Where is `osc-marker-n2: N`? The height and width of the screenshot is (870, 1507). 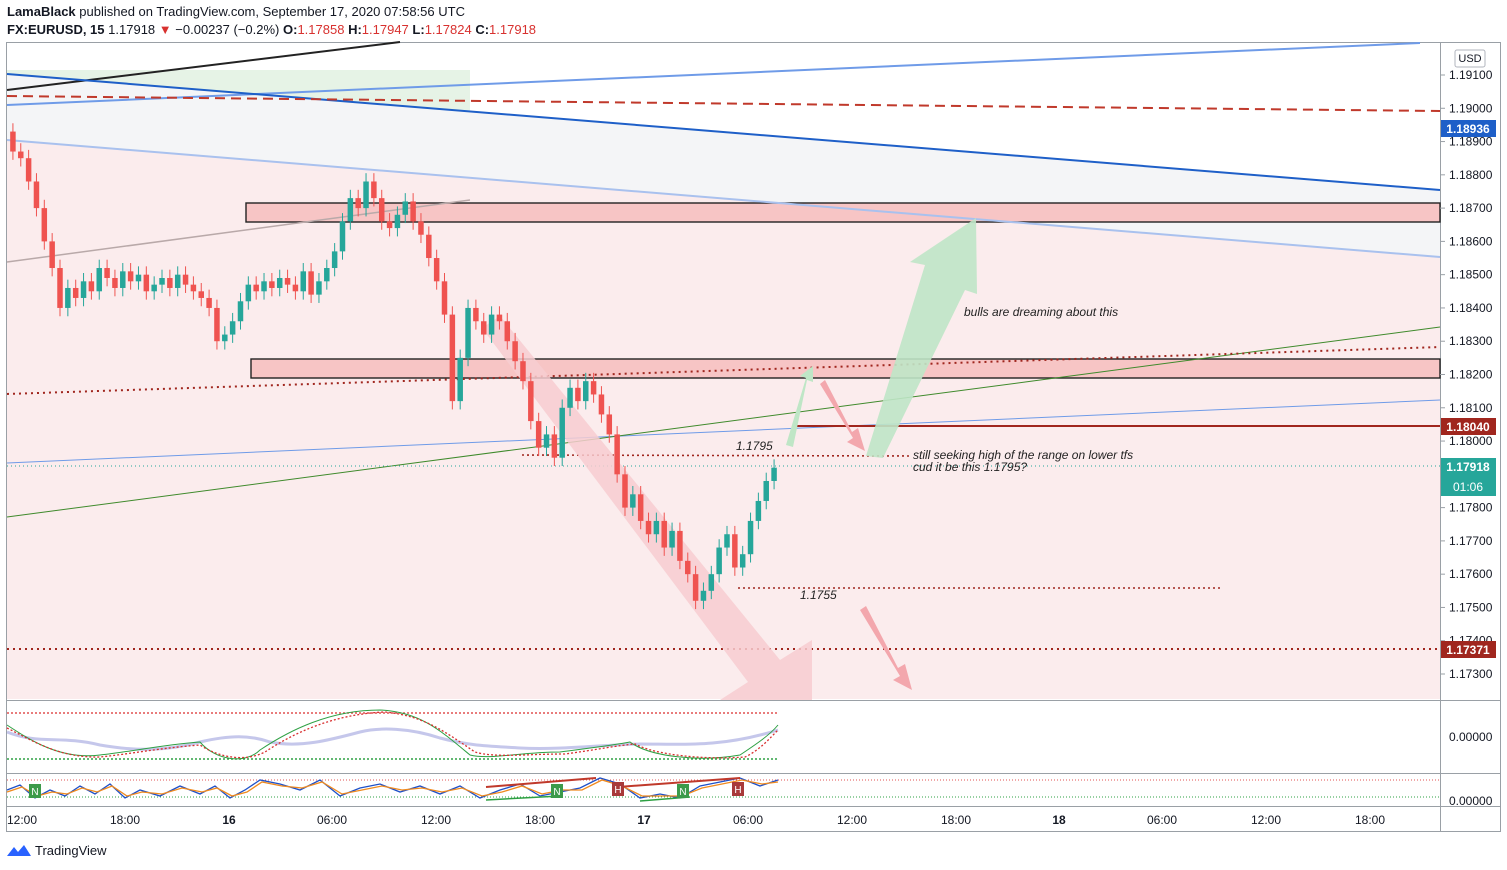
osc-marker-n2: N is located at coordinates (557, 791).